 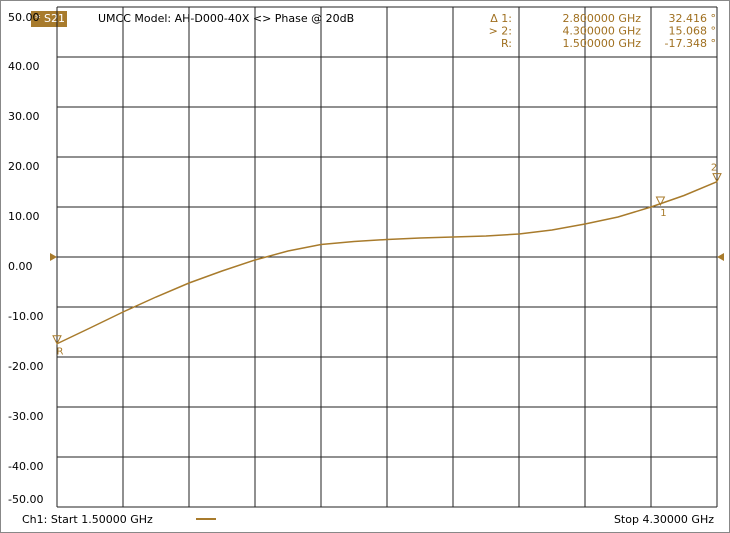 I want to click on marker-readout: 32.416 °, so click(x=693, y=18).